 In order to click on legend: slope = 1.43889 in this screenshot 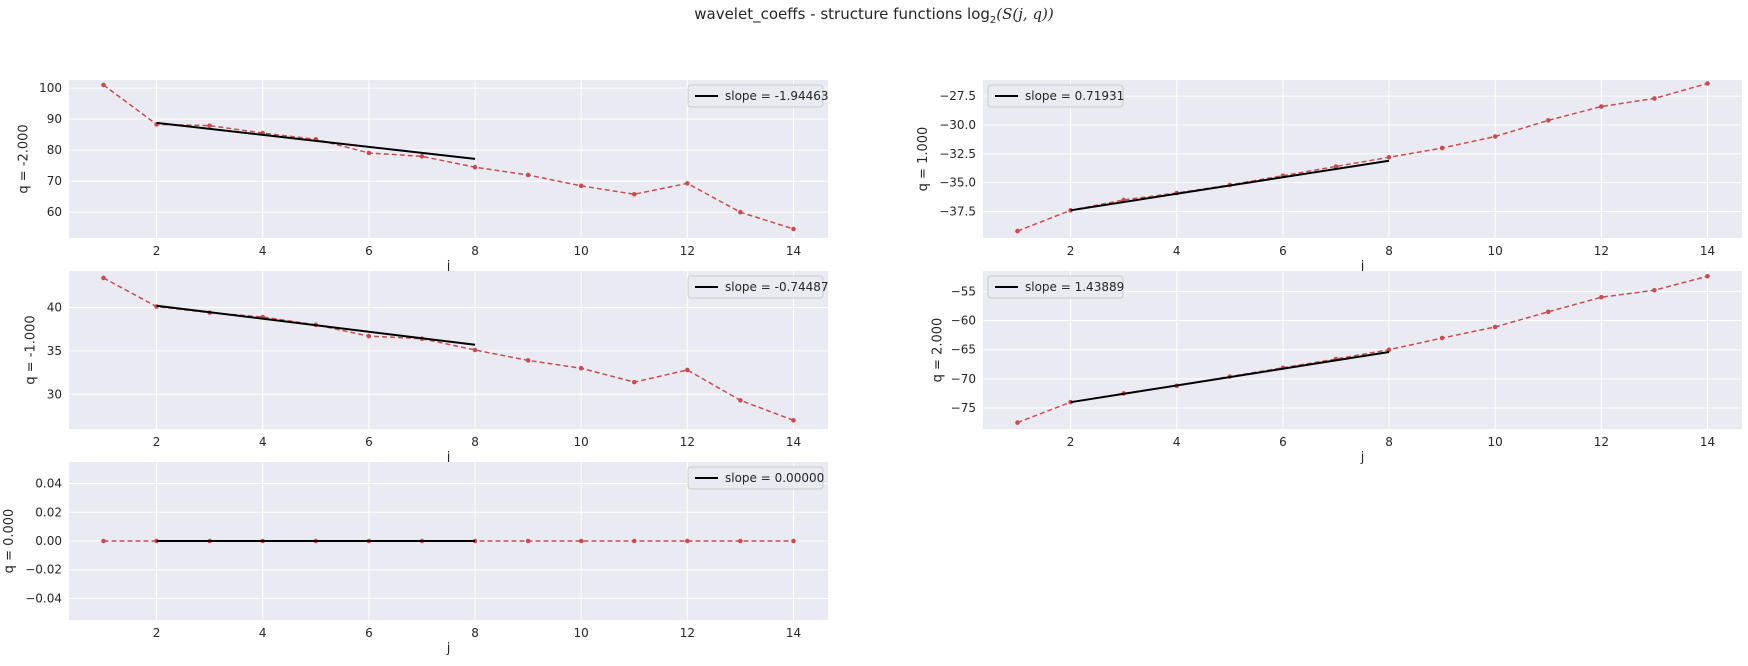, I will do `click(1055, 287)`.